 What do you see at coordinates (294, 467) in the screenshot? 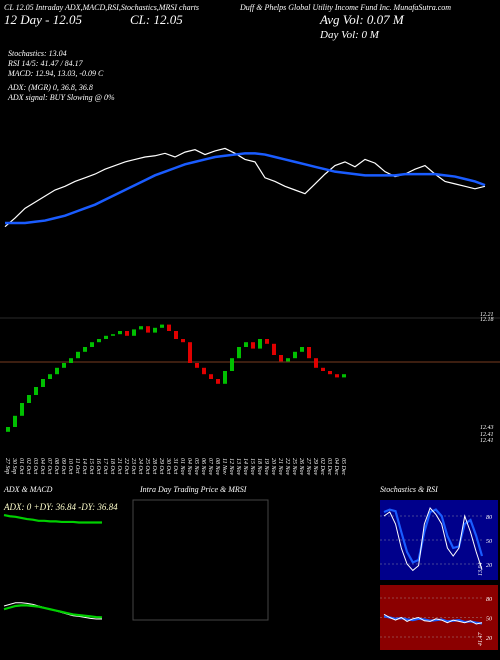
I see `date-label: 25 Nov` at bounding box center [294, 467].